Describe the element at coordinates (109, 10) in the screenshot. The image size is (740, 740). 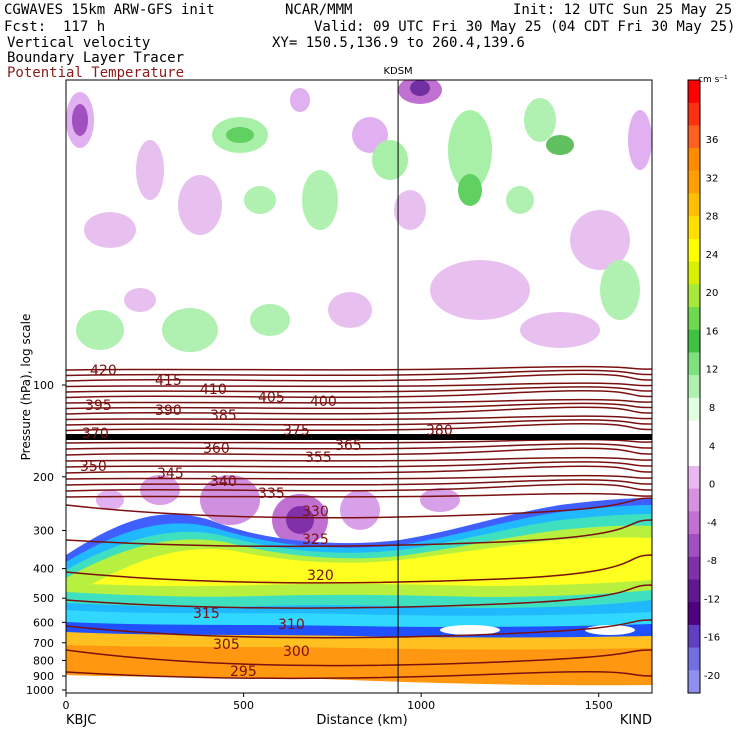
I see `header-line1-left: CGWAVES 15km ARW-GFS init` at that location.